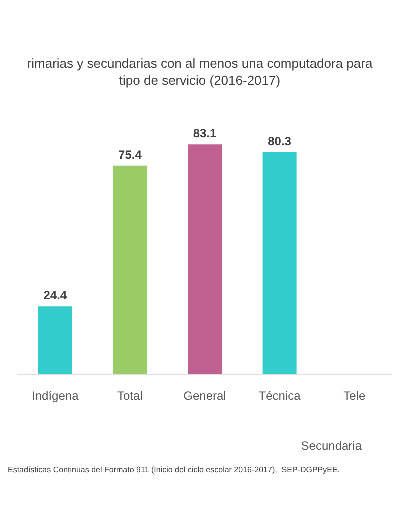  I want to click on x-tick-label: Indígena, so click(56, 396).